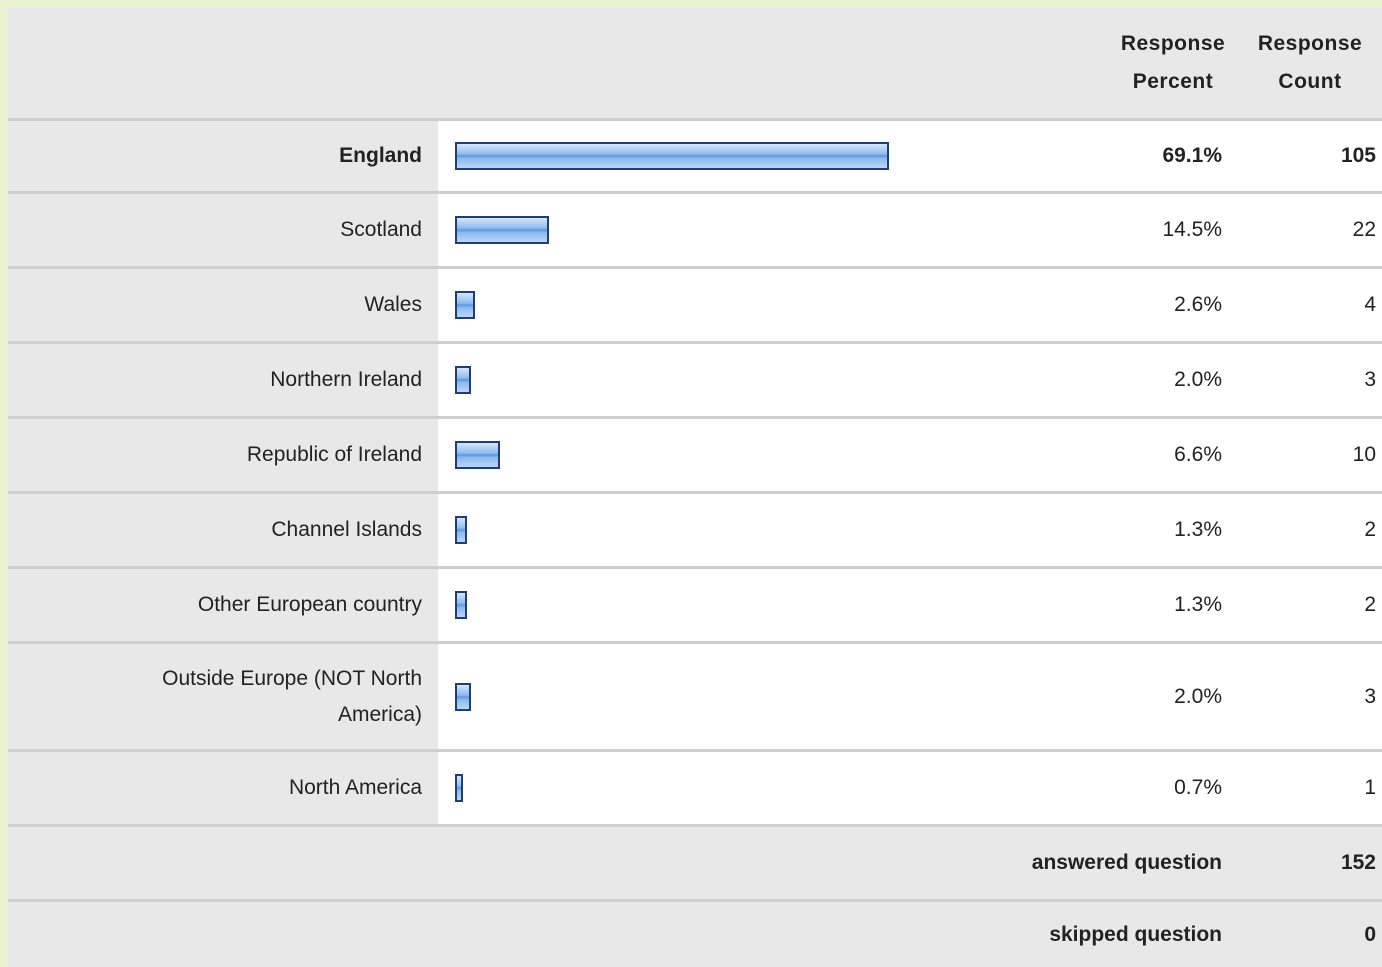  Describe the element at coordinates (623, 863) in the screenshot. I see `footer-label: answered question` at that location.